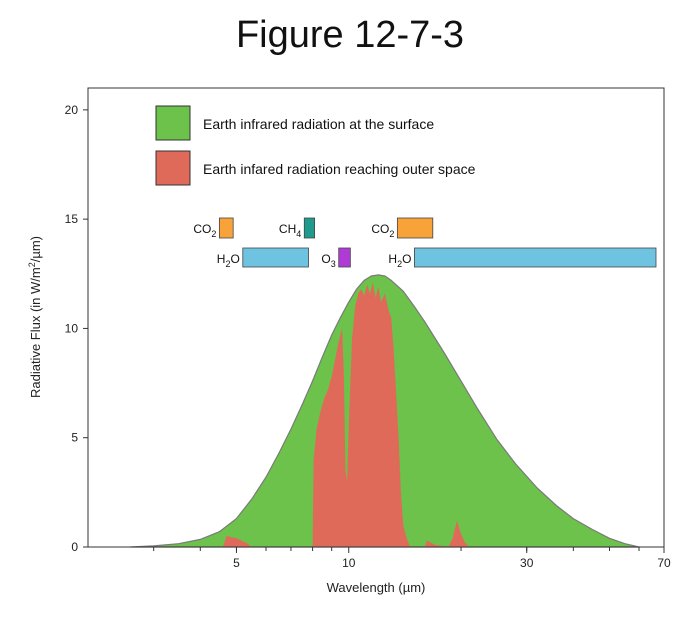  Describe the element at coordinates (236, 563) in the screenshot. I see `x-tick-label-5: 5` at that location.